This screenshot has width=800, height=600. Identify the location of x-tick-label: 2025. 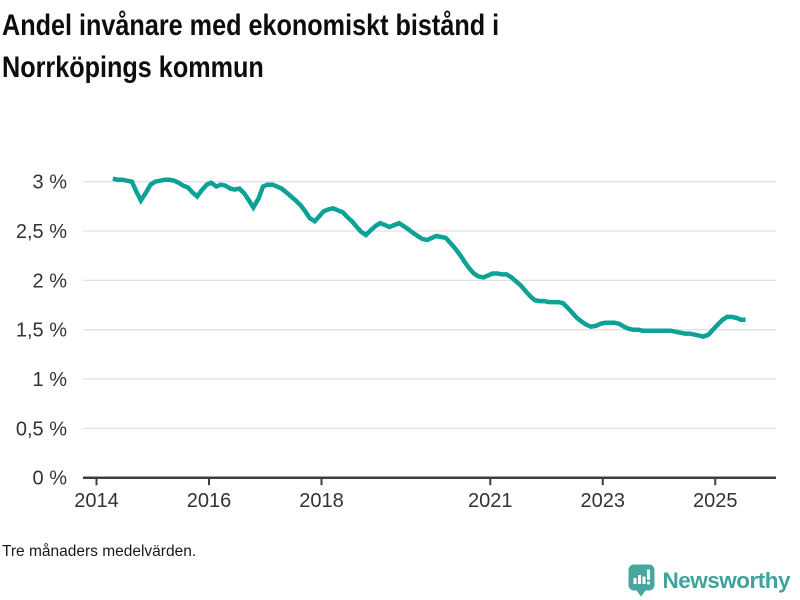
(715, 501).